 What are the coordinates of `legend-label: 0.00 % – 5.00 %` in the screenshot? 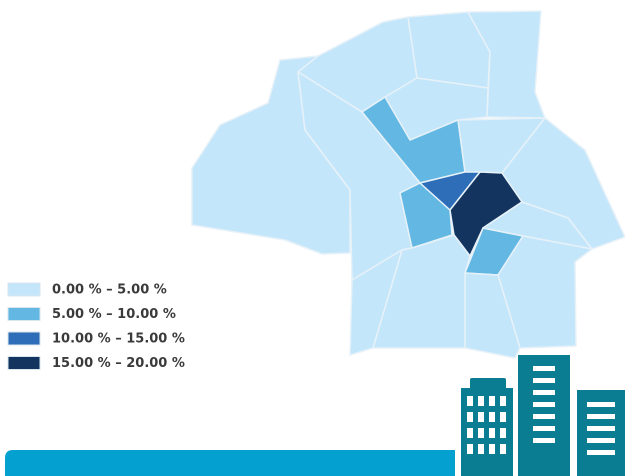 It's located at (109, 290).